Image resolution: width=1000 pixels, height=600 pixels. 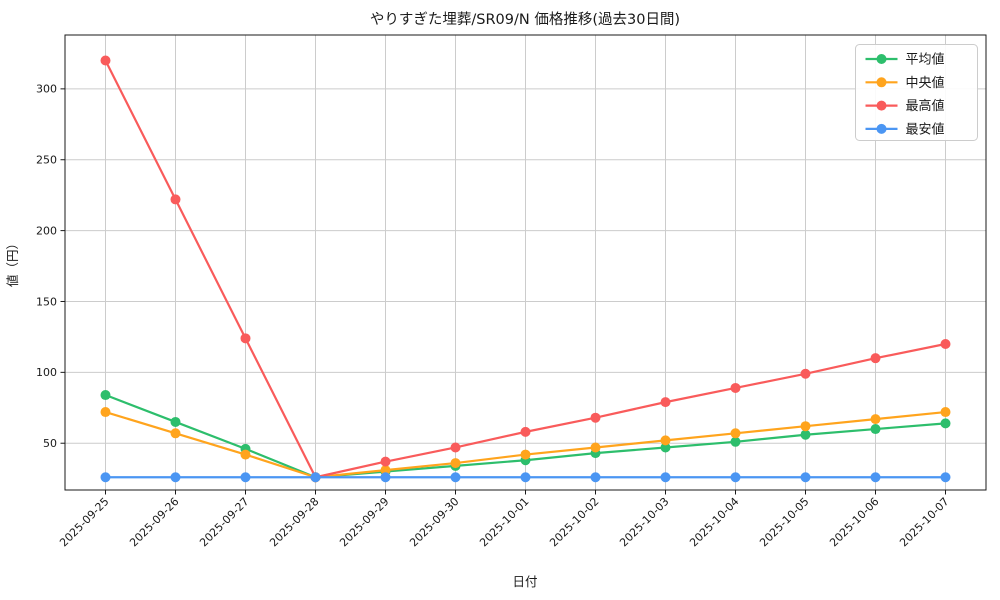 I want to click on y-tick-label: 300, so click(x=46, y=89).